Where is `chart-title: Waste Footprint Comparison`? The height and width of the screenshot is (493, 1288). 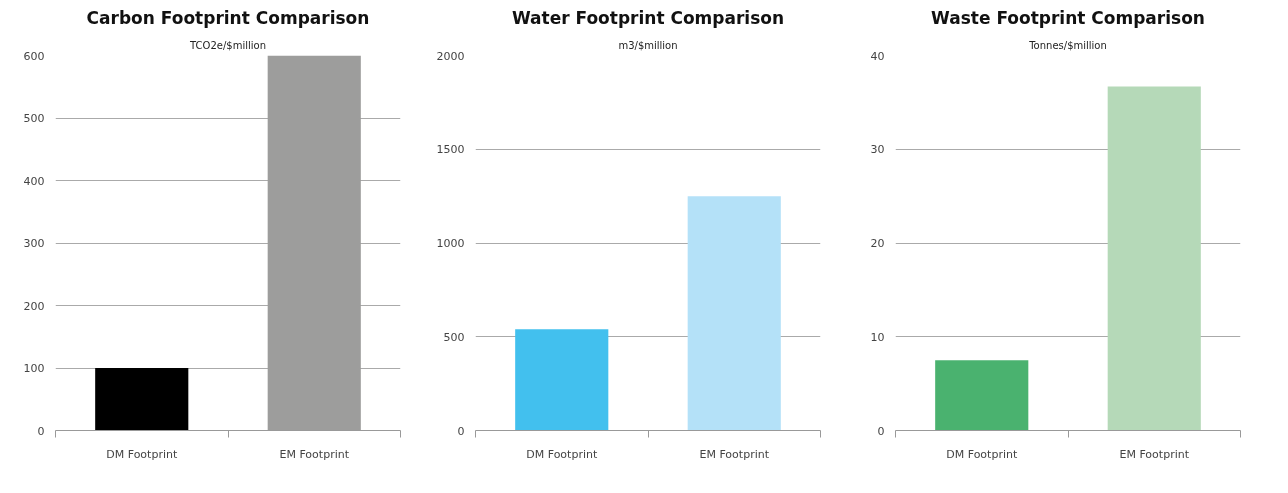 chart-title: Waste Footprint Comparison is located at coordinates (1068, 17).